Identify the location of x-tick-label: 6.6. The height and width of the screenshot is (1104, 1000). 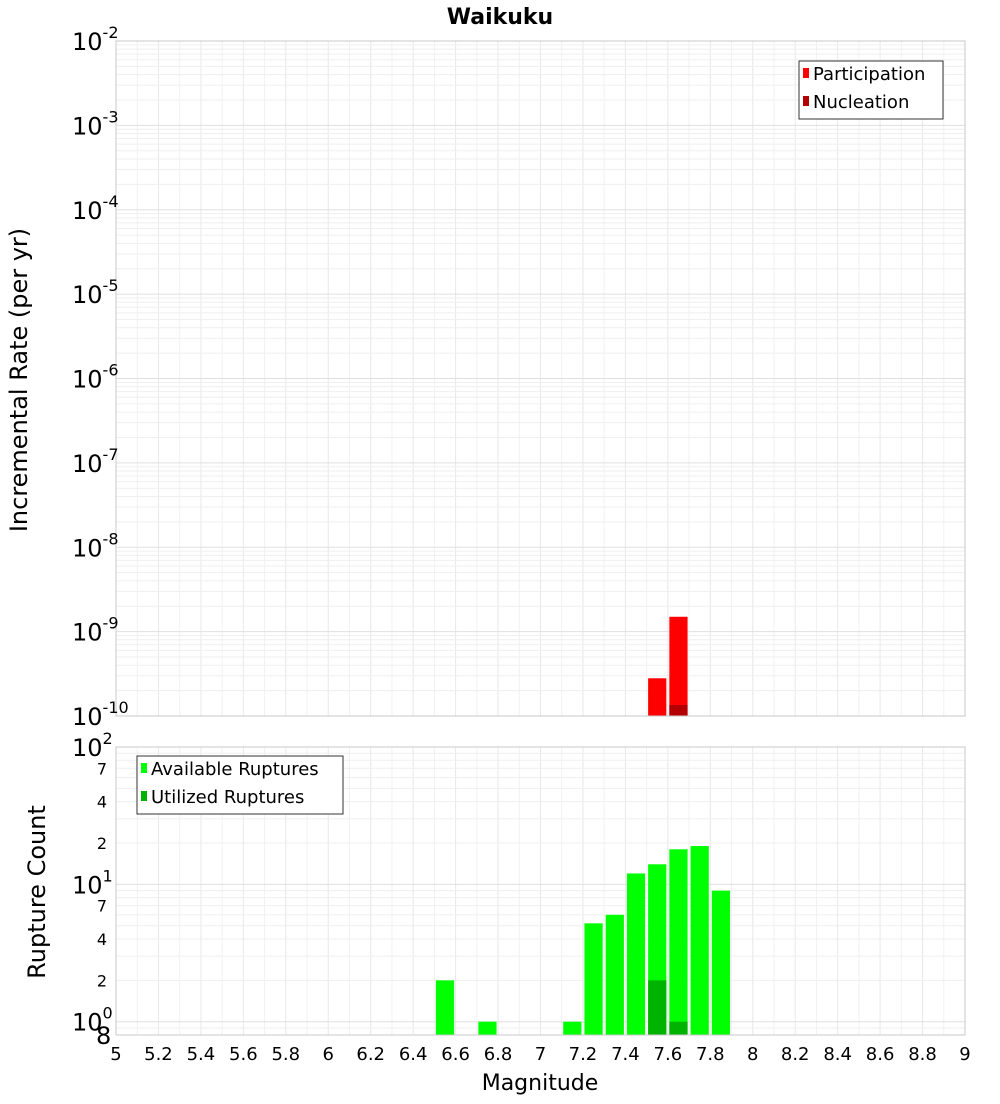
(455, 1054).